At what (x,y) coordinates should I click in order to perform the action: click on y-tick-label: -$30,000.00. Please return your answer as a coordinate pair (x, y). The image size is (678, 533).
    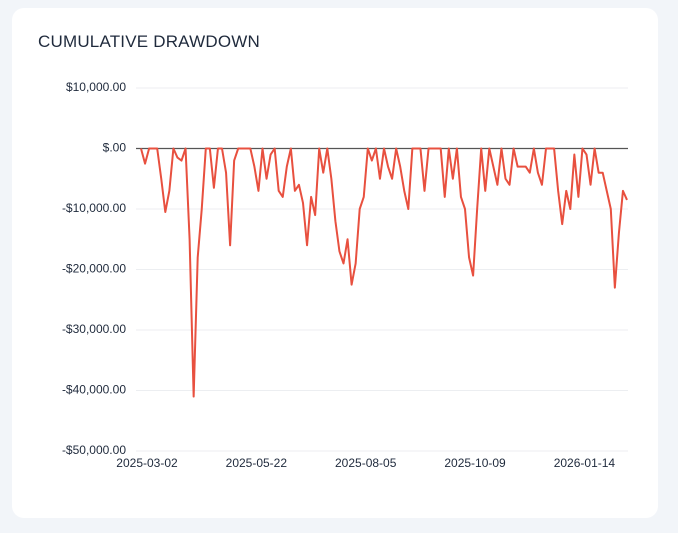
    Looking at the image, I should click on (94, 329).